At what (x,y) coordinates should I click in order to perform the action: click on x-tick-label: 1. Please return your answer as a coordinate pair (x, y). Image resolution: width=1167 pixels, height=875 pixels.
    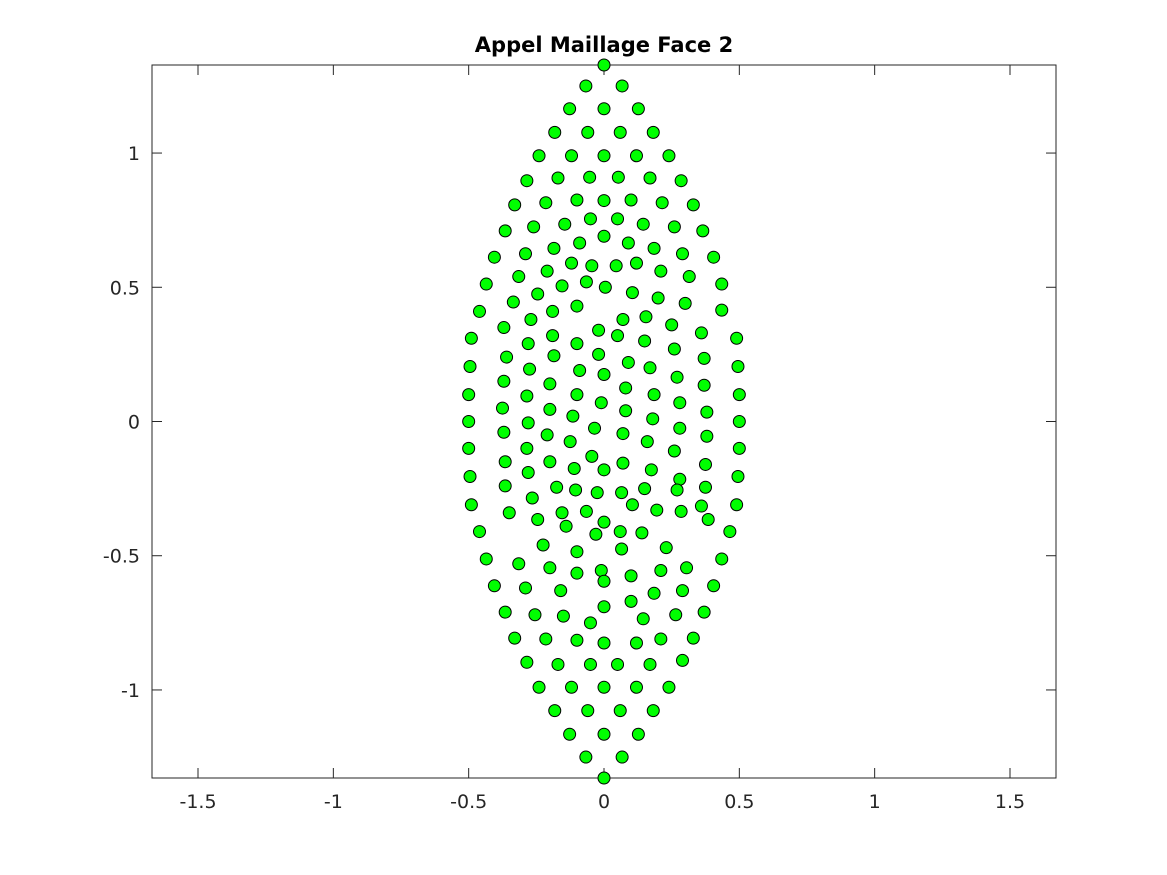
    Looking at the image, I should click on (875, 802).